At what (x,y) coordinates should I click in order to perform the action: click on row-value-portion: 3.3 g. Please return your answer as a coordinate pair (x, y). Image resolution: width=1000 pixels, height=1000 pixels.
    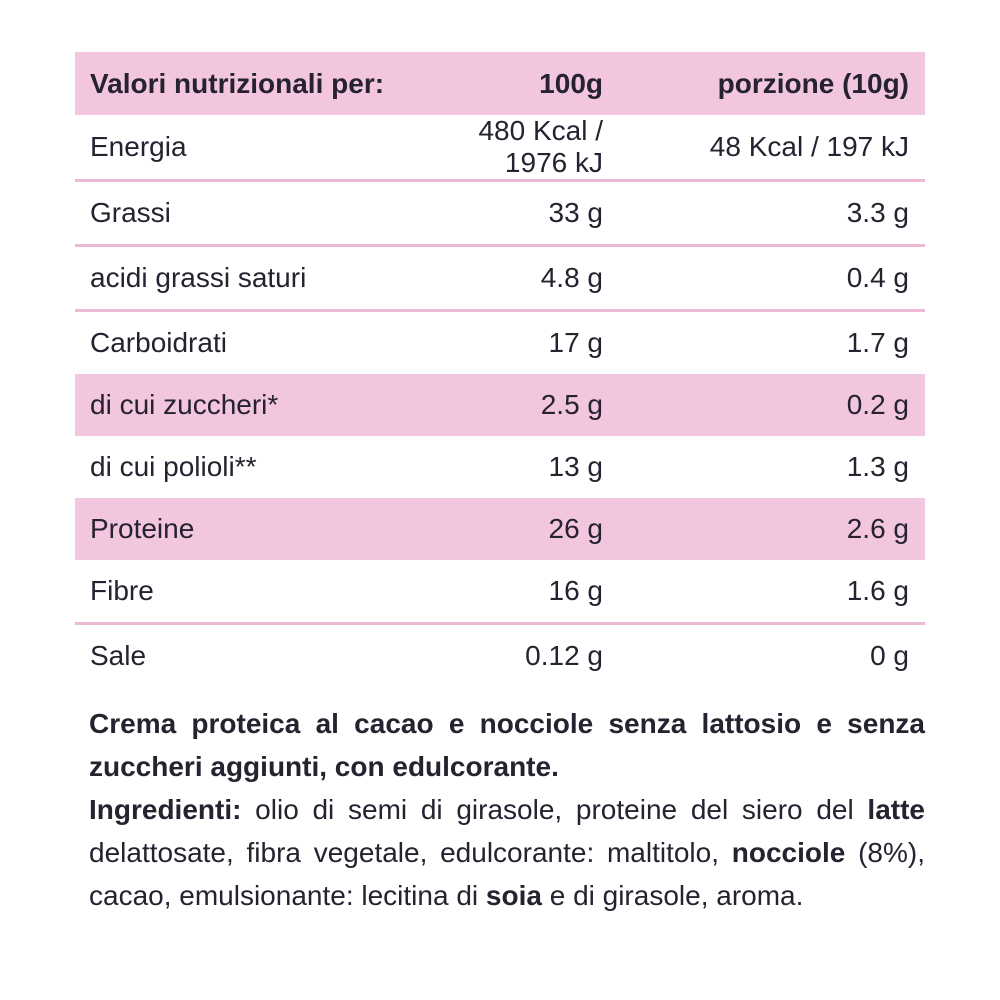
    Looking at the image, I should click on (764, 212).